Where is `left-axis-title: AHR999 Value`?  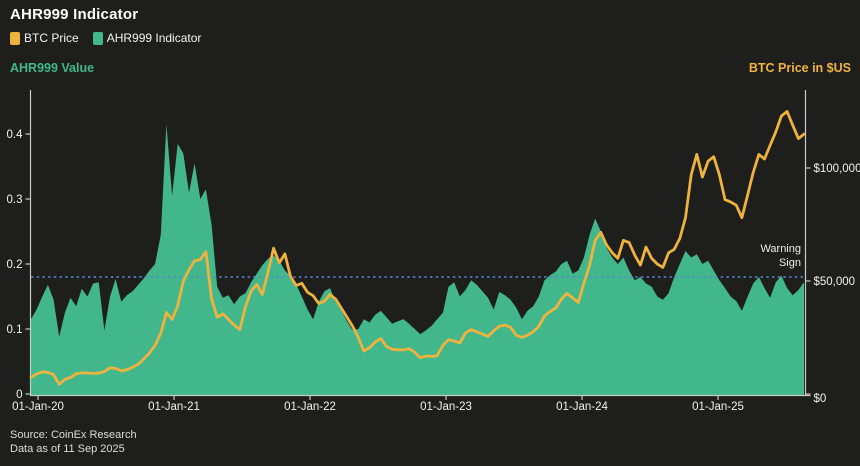
left-axis-title: AHR999 Value is located at coordinates (52, 68).